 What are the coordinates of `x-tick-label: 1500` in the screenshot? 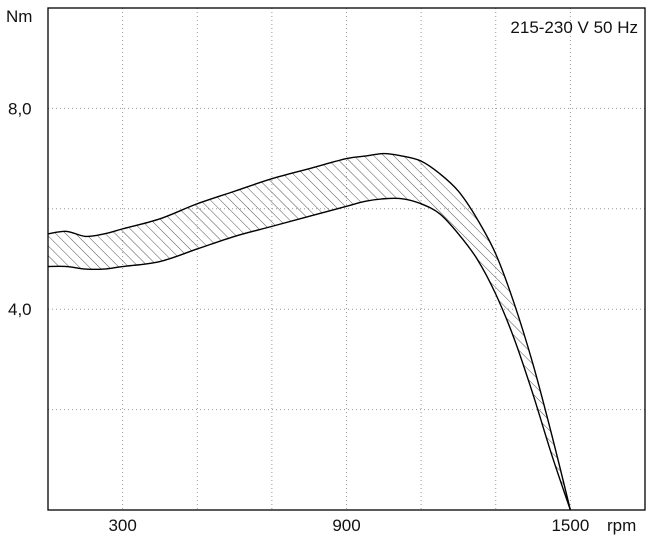 It's located at (570, 525).